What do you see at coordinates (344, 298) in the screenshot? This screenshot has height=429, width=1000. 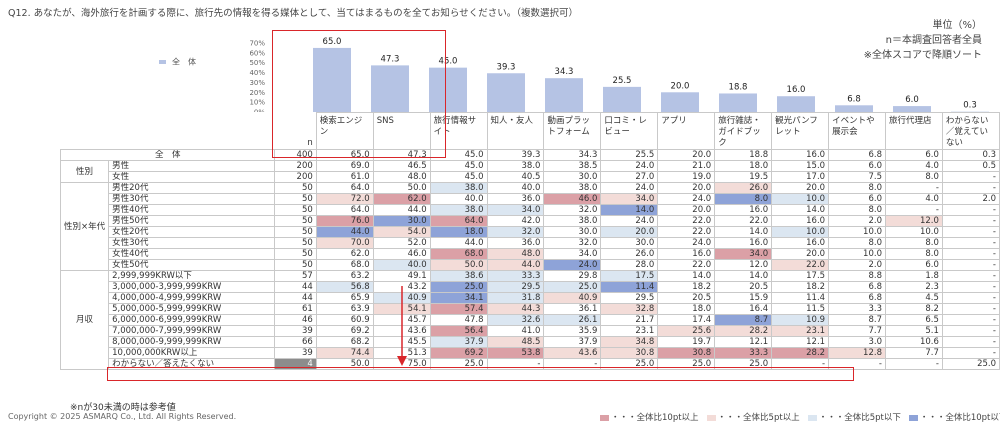 I see `value-cell: 65.9` at bounding box center [344, 298].